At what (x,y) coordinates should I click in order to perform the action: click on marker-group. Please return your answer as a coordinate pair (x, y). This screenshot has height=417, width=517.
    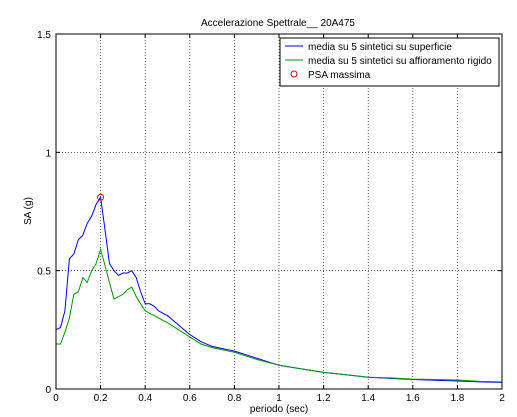
    Looking at the image, I should click on (101, 197).